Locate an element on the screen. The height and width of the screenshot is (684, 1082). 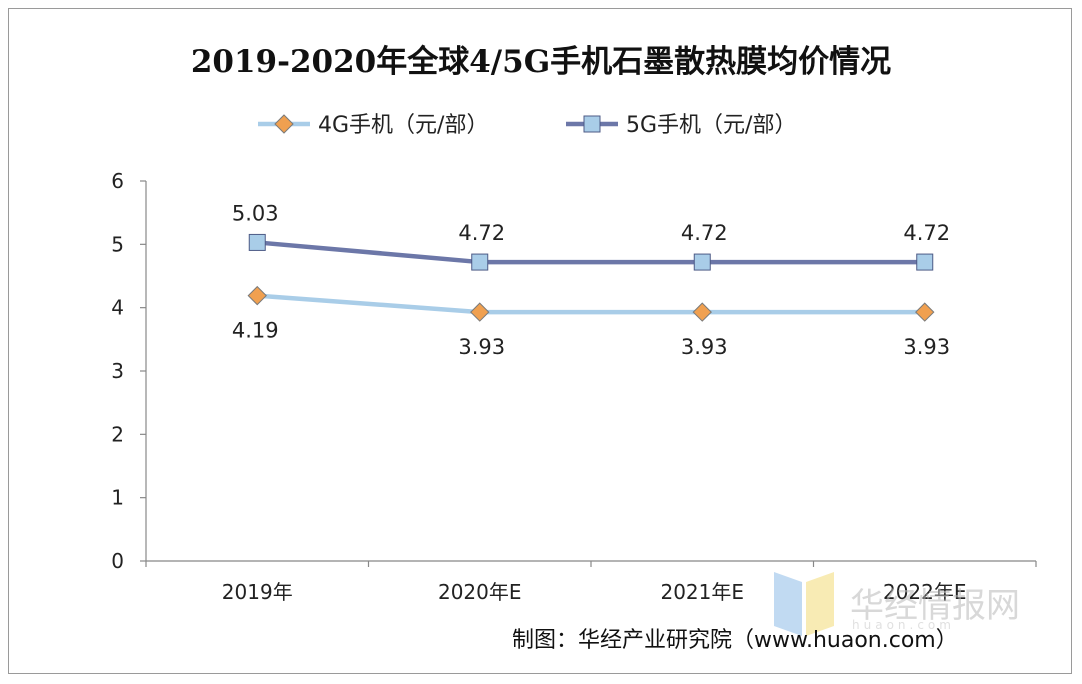
watermark-text: 华经情报网 is located at coordinates (935, 606).